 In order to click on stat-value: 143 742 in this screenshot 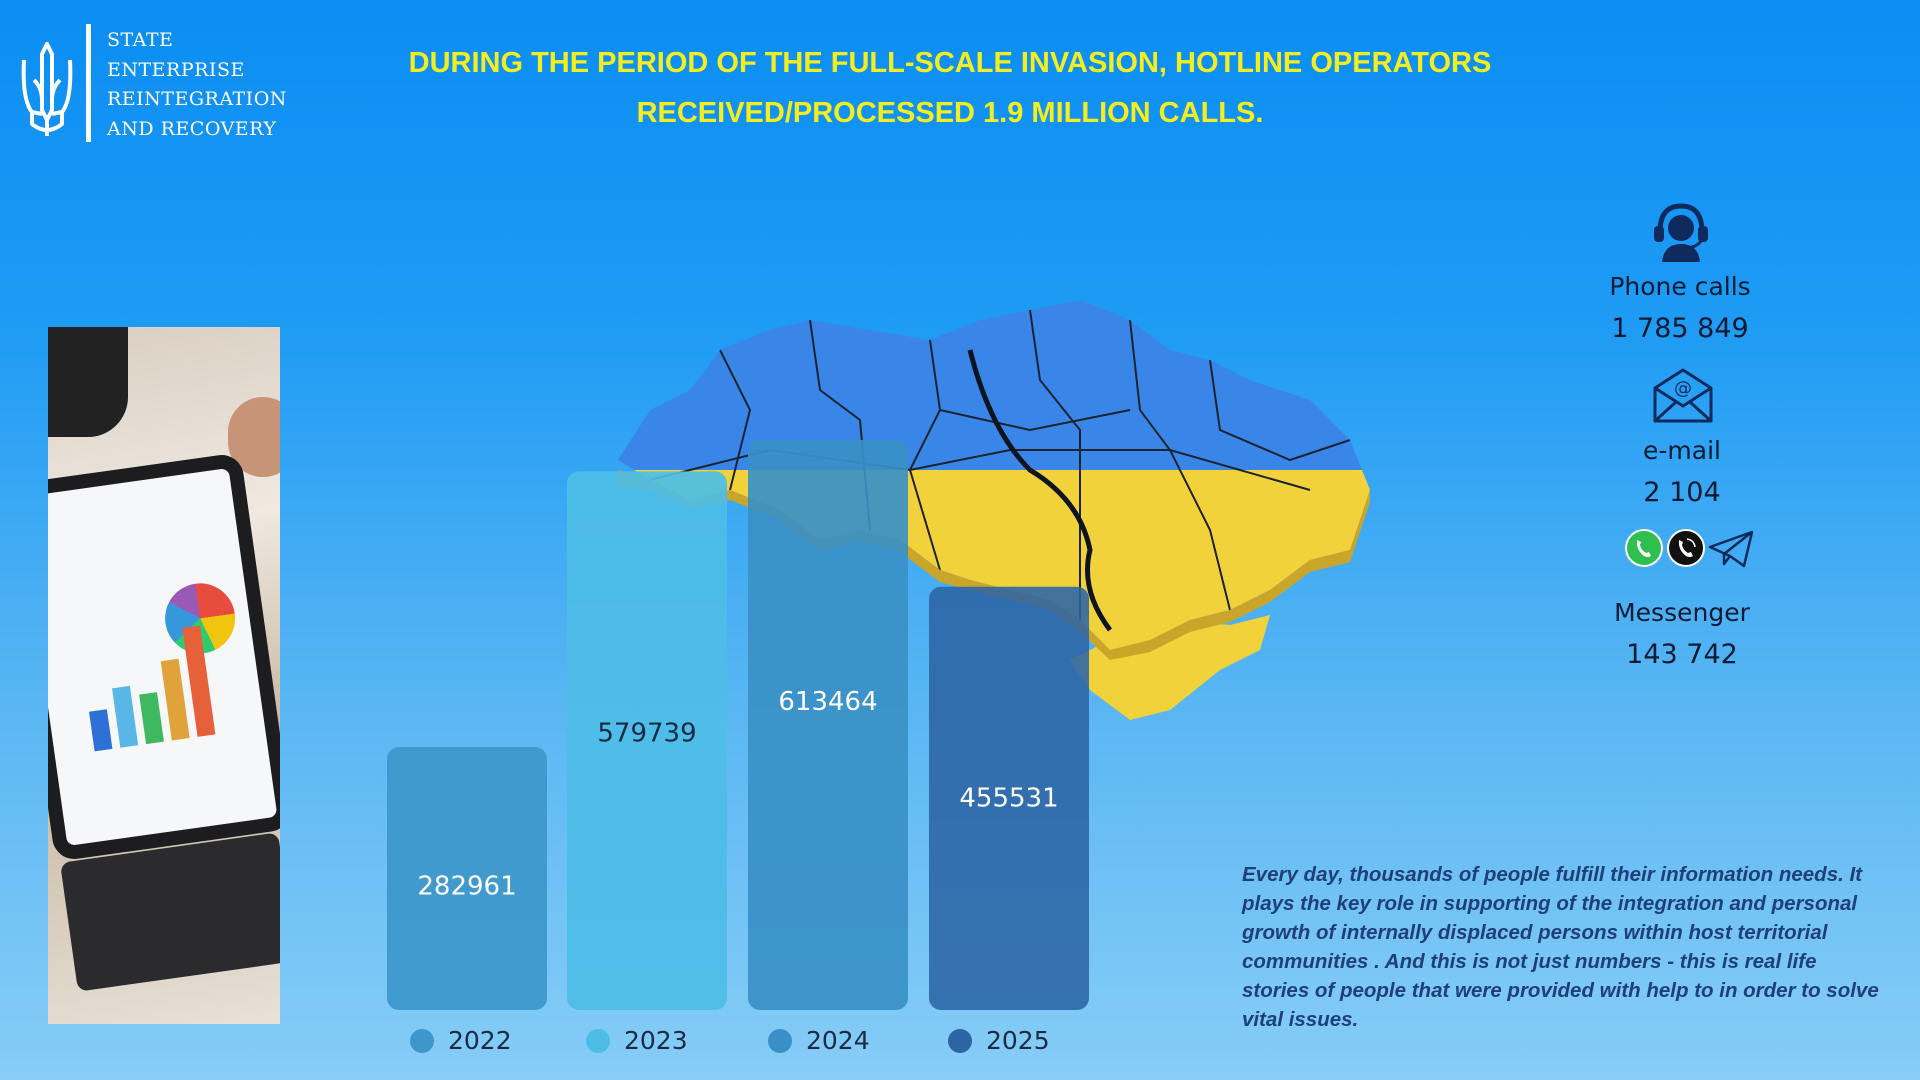, I will do `click(1682, 654)`.